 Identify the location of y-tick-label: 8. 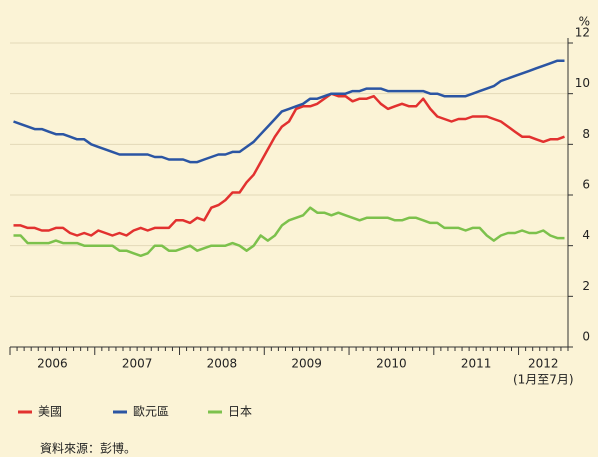
(586, 134).